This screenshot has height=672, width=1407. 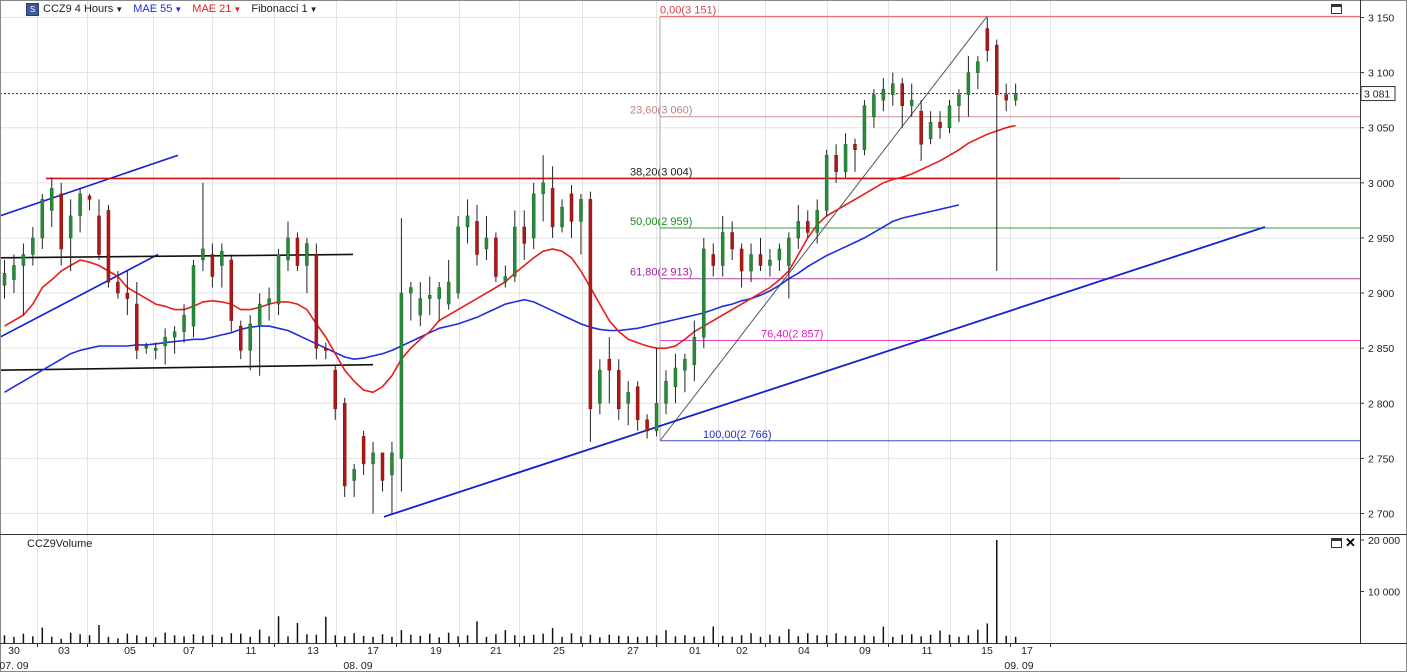 What do you see at coordinates (79, 295) in the screenshot?
I see `lower-channel-trendline` at bounding box center [79, 295].